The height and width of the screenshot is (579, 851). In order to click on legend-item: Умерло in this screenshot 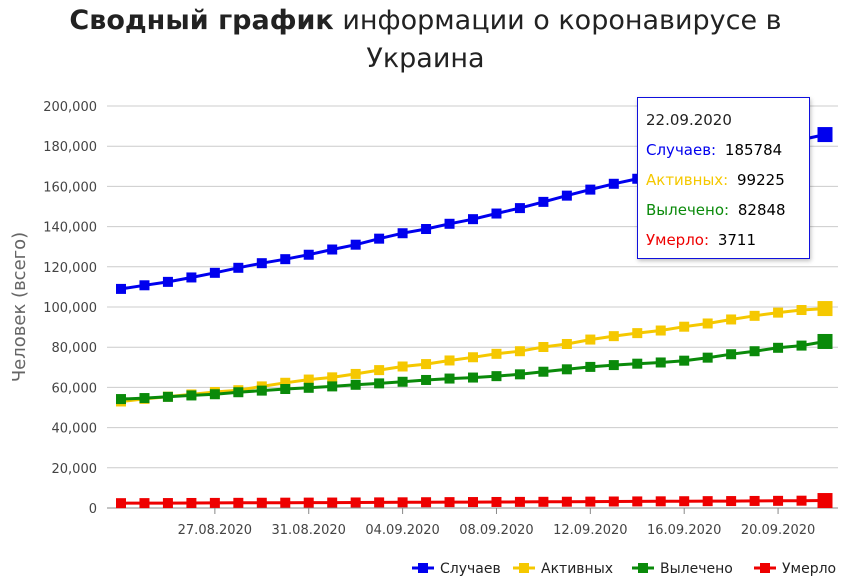, I will do `click(795, 569)`.